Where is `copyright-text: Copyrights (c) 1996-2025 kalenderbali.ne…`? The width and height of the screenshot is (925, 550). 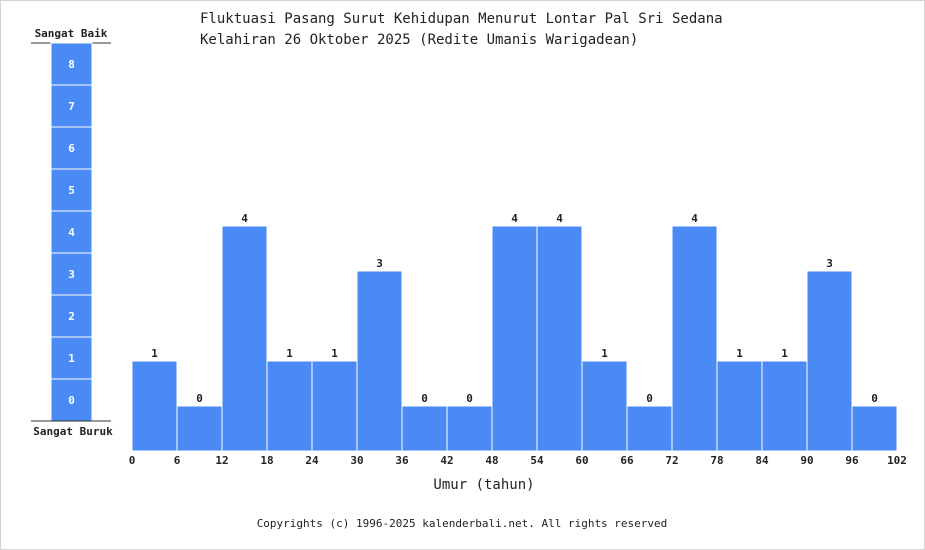 copyright-text: Copyrights (c) 1996-2025 kalenderbali.ne… is located at coordinates (462, 523).